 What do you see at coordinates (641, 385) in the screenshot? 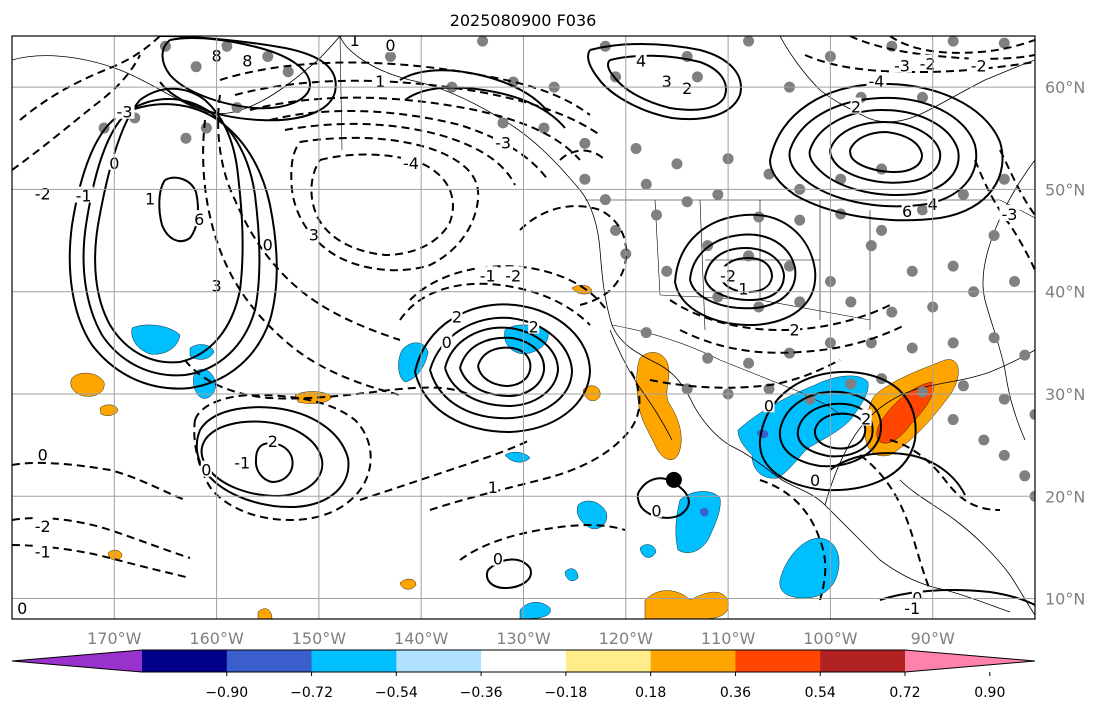
I see `coastline-baja` at bounding box center [641, 385].